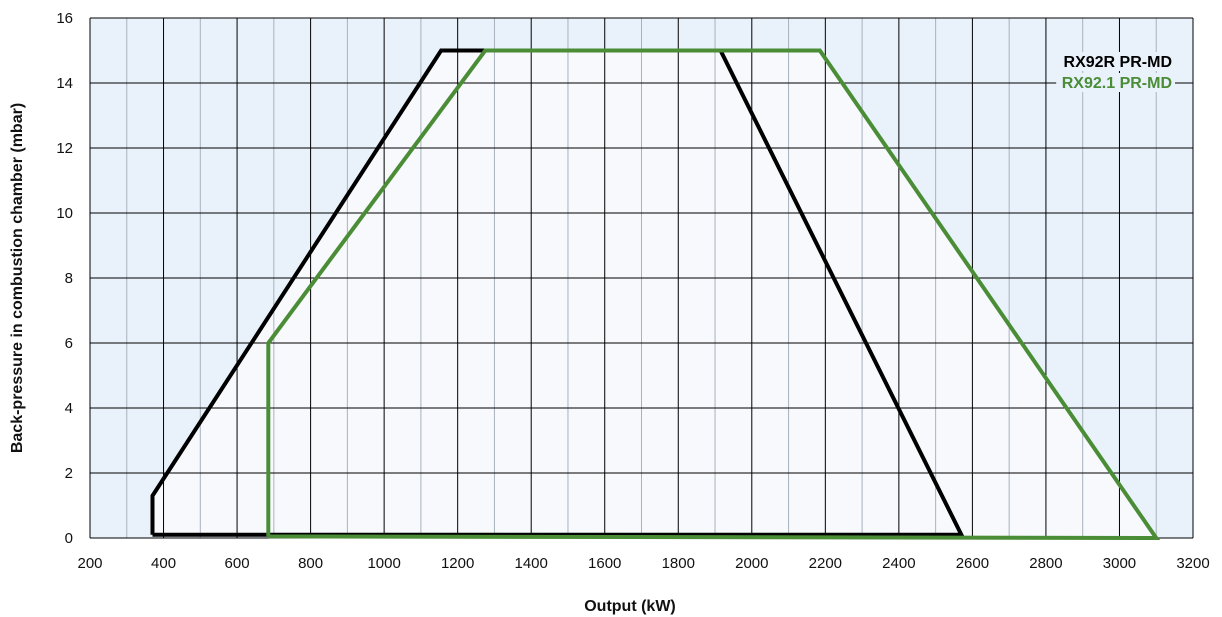  Describe the element at coordinates (69, 343) in the screenshot. I see `y-tick-label: 6` at that location.